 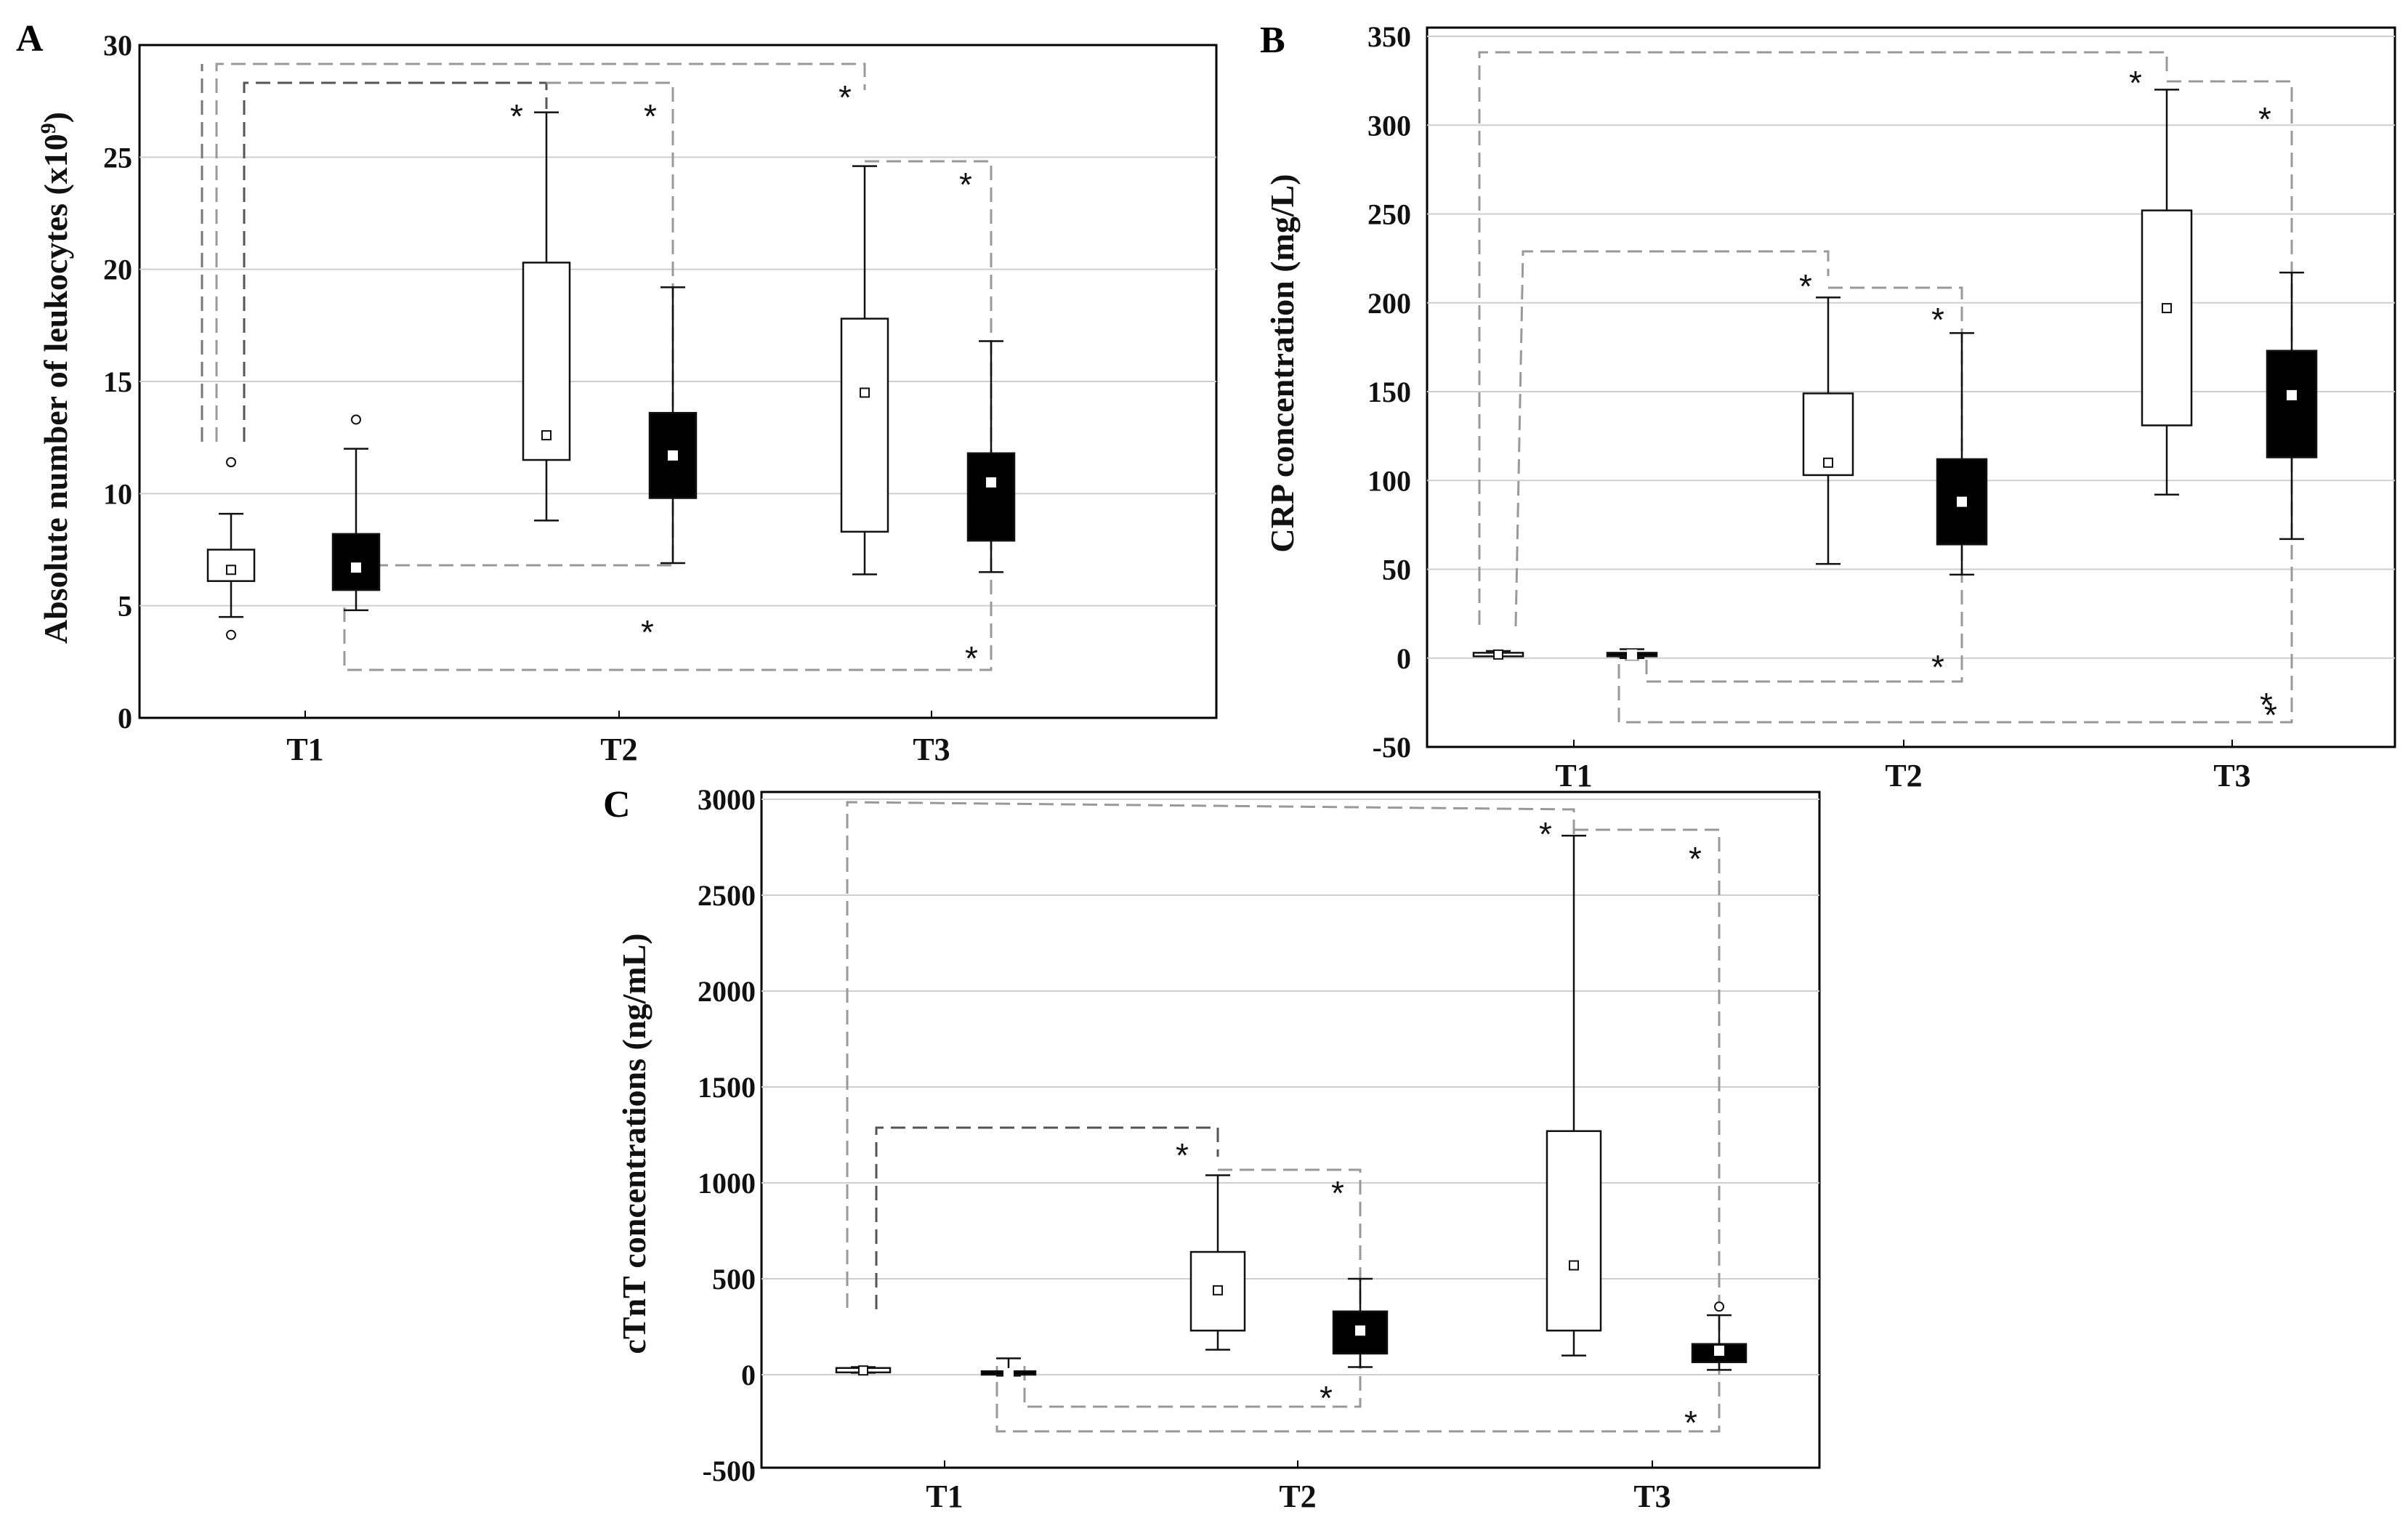 I want to click on panel-a-bracket-t1-t3-white, so click(x=540, y=252).